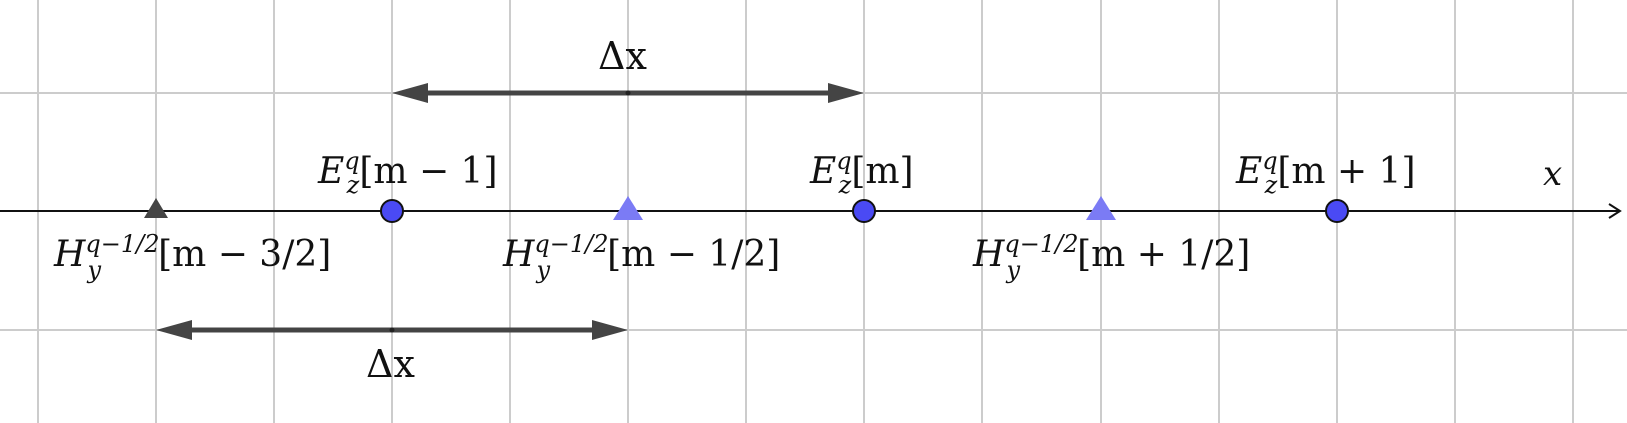  I want to click on h-label-m-minus-1-2: Hq−1/2 y [m − 1/2], so click(641, 257).